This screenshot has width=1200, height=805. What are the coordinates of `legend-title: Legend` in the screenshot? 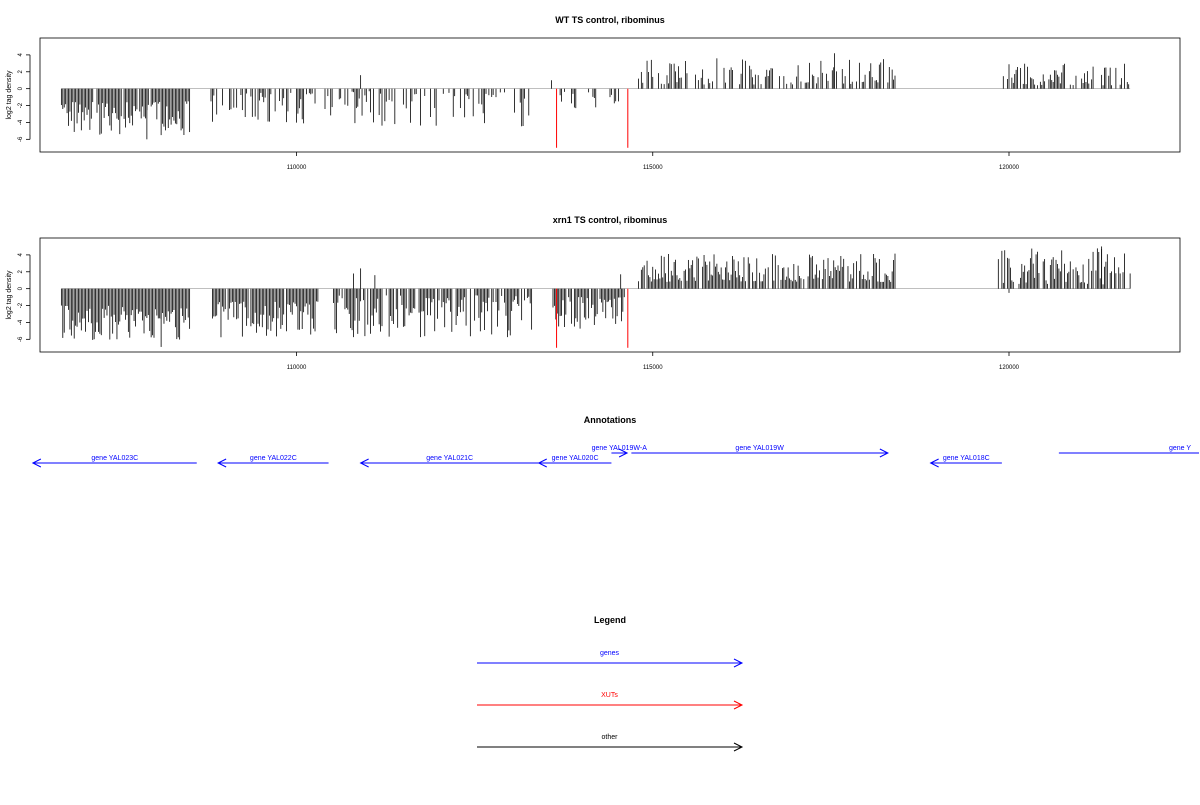 It's located at (610, 620).